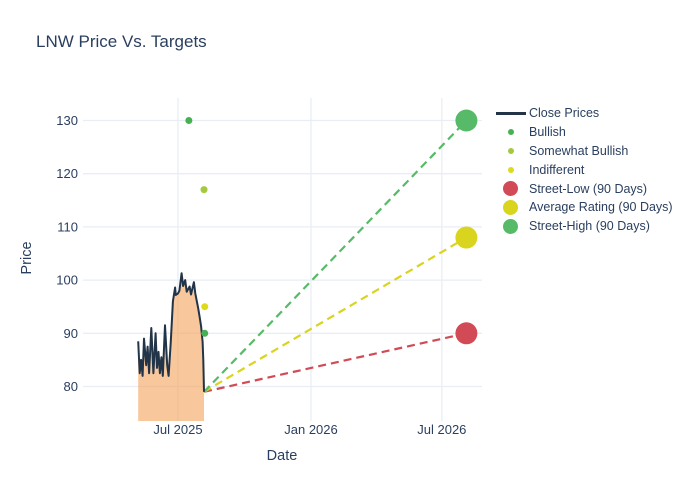 This screenshot has height=500, width=700. I want to click on swatch-street_low-icon, so click(510, 189).